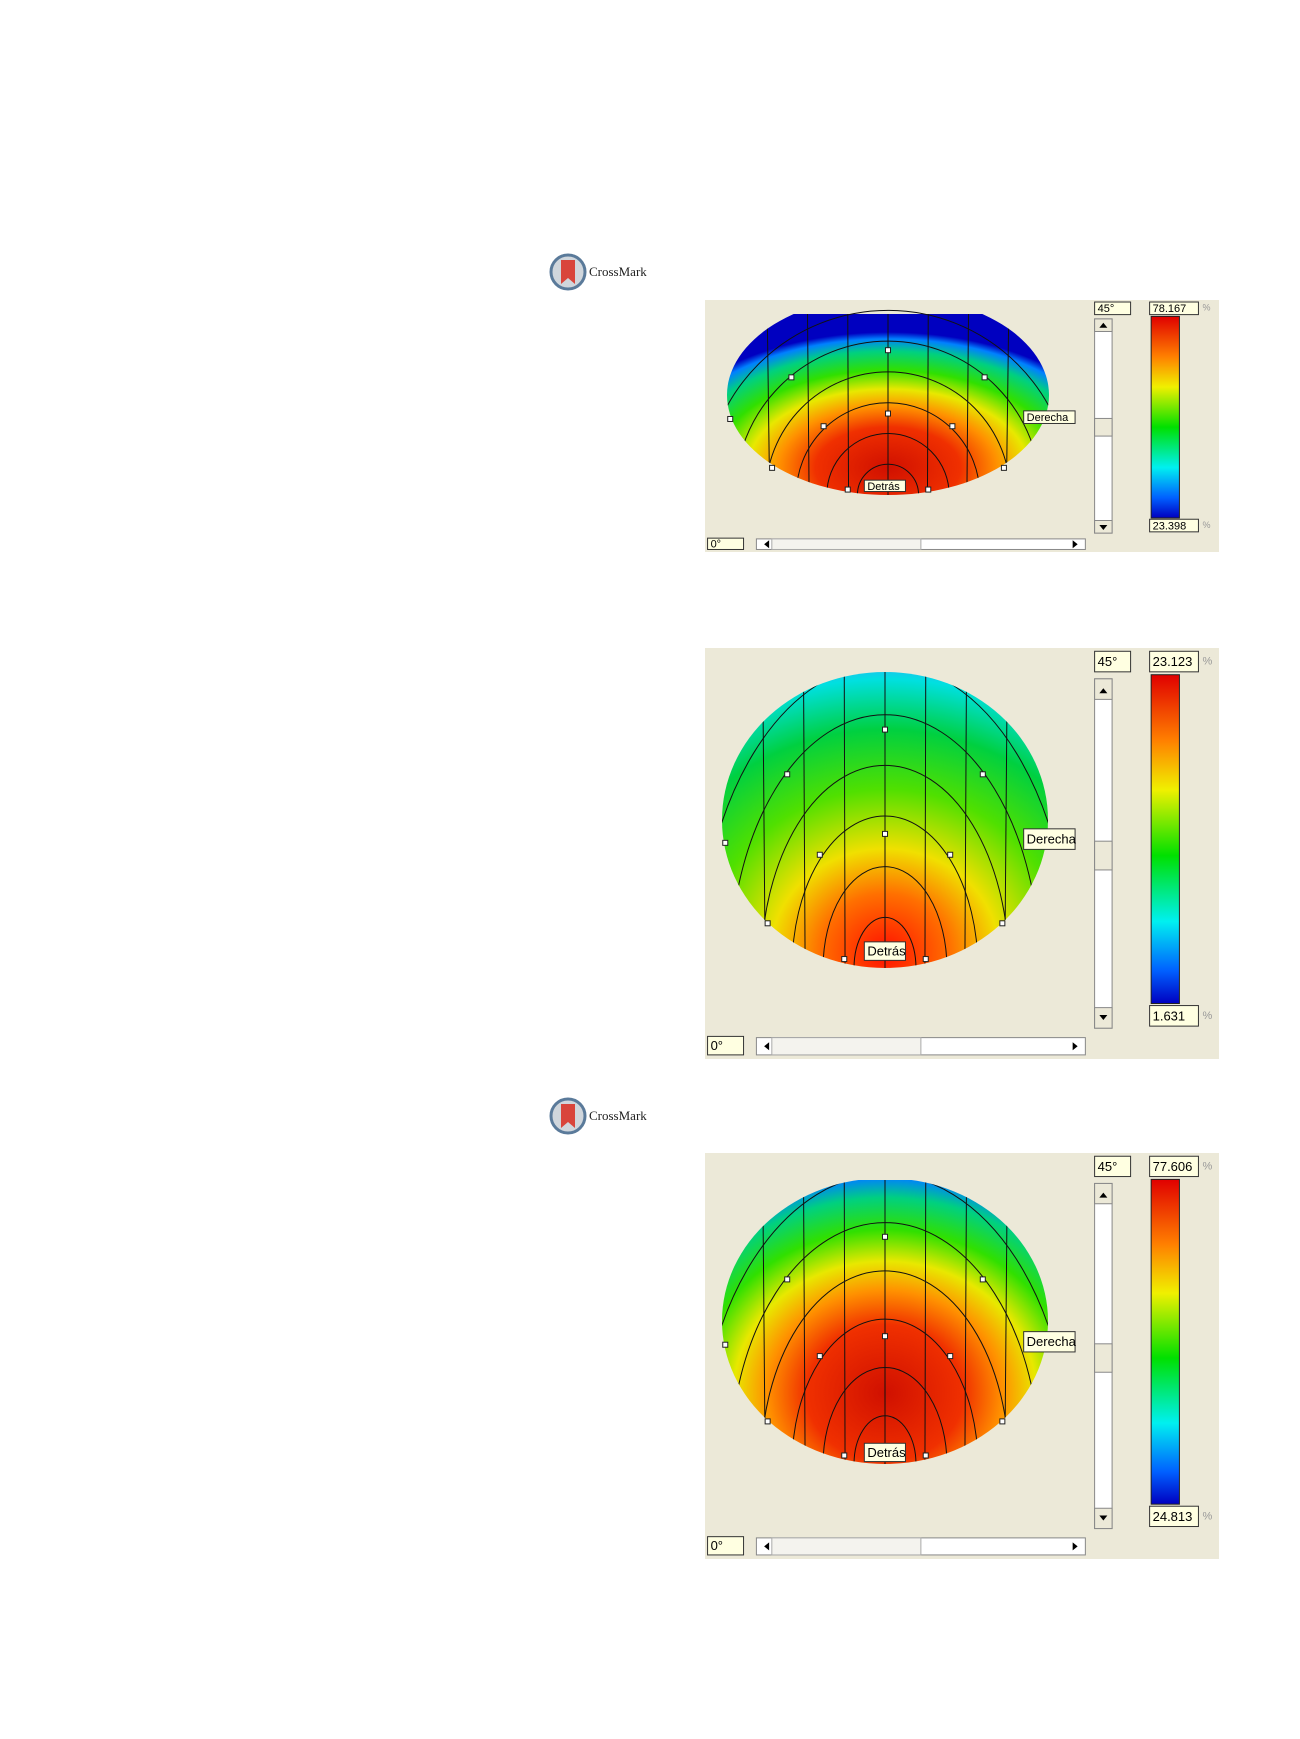 Image resolution: width=1300 pixels, height=1739 pixels. I want to click on right-label: Derecha, so click(1048, 418).